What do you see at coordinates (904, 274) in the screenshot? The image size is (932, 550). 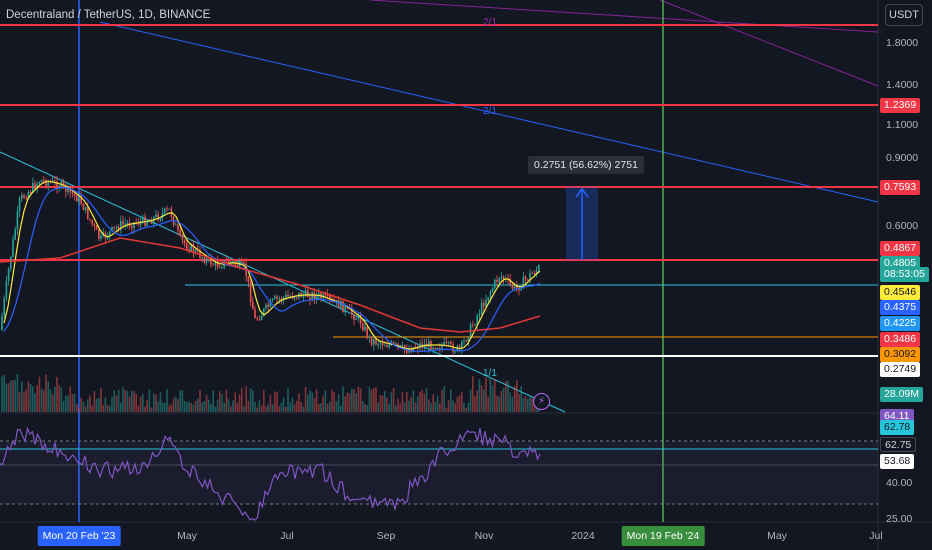 I see `price-label-badge: 08:53:05` at bounding box center [904, 274].